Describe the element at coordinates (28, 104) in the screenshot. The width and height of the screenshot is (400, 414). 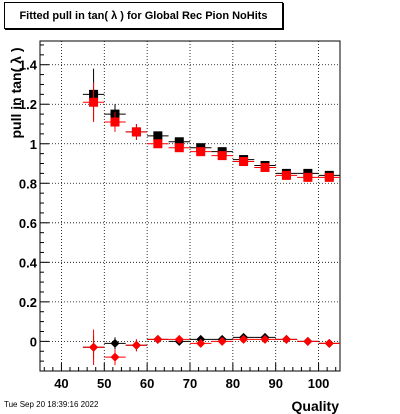
I see `y-tick-label: 1.2` at that location.